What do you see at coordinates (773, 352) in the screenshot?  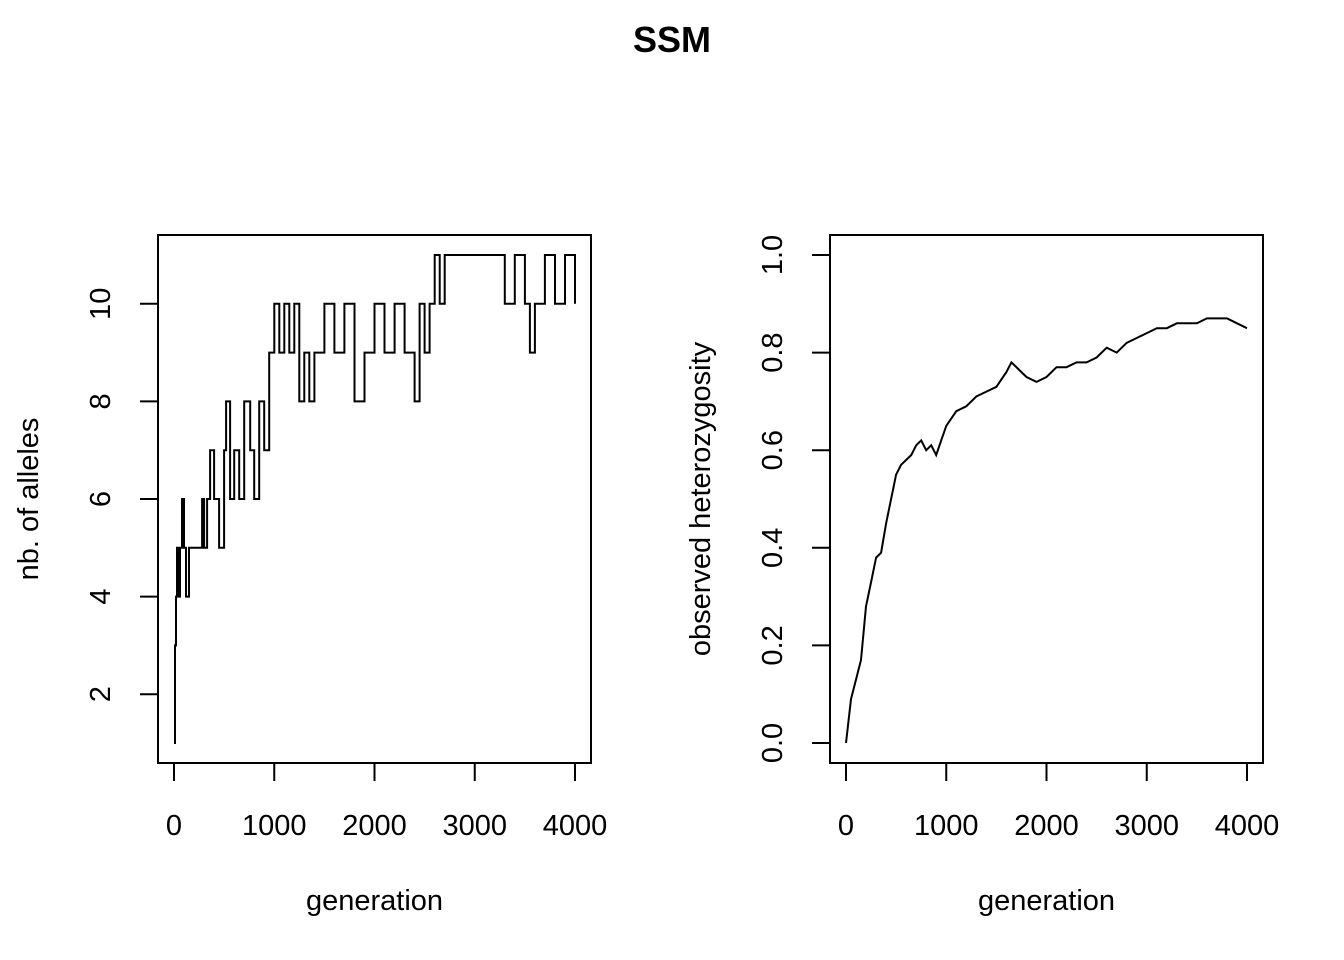 I see `y-tick-label: 0.8` at bounding box center [773, 352].